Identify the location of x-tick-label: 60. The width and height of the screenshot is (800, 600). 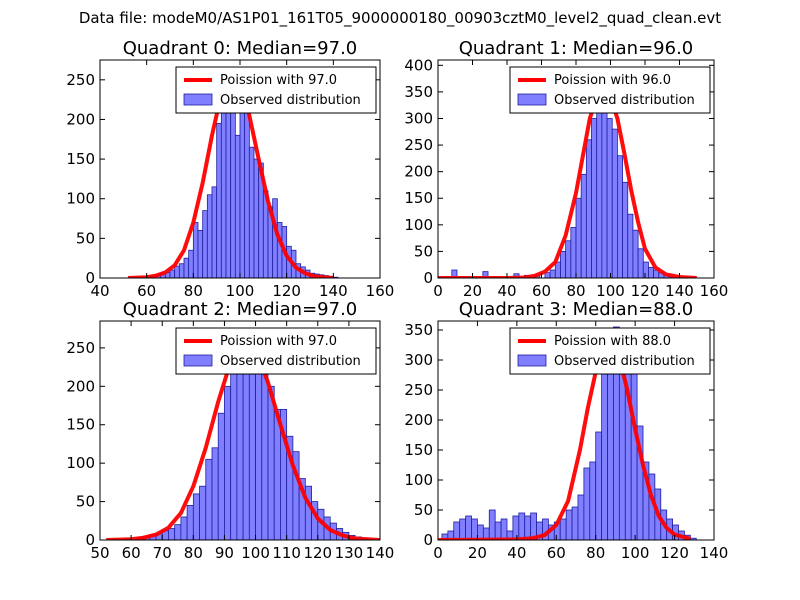
(131, 553).